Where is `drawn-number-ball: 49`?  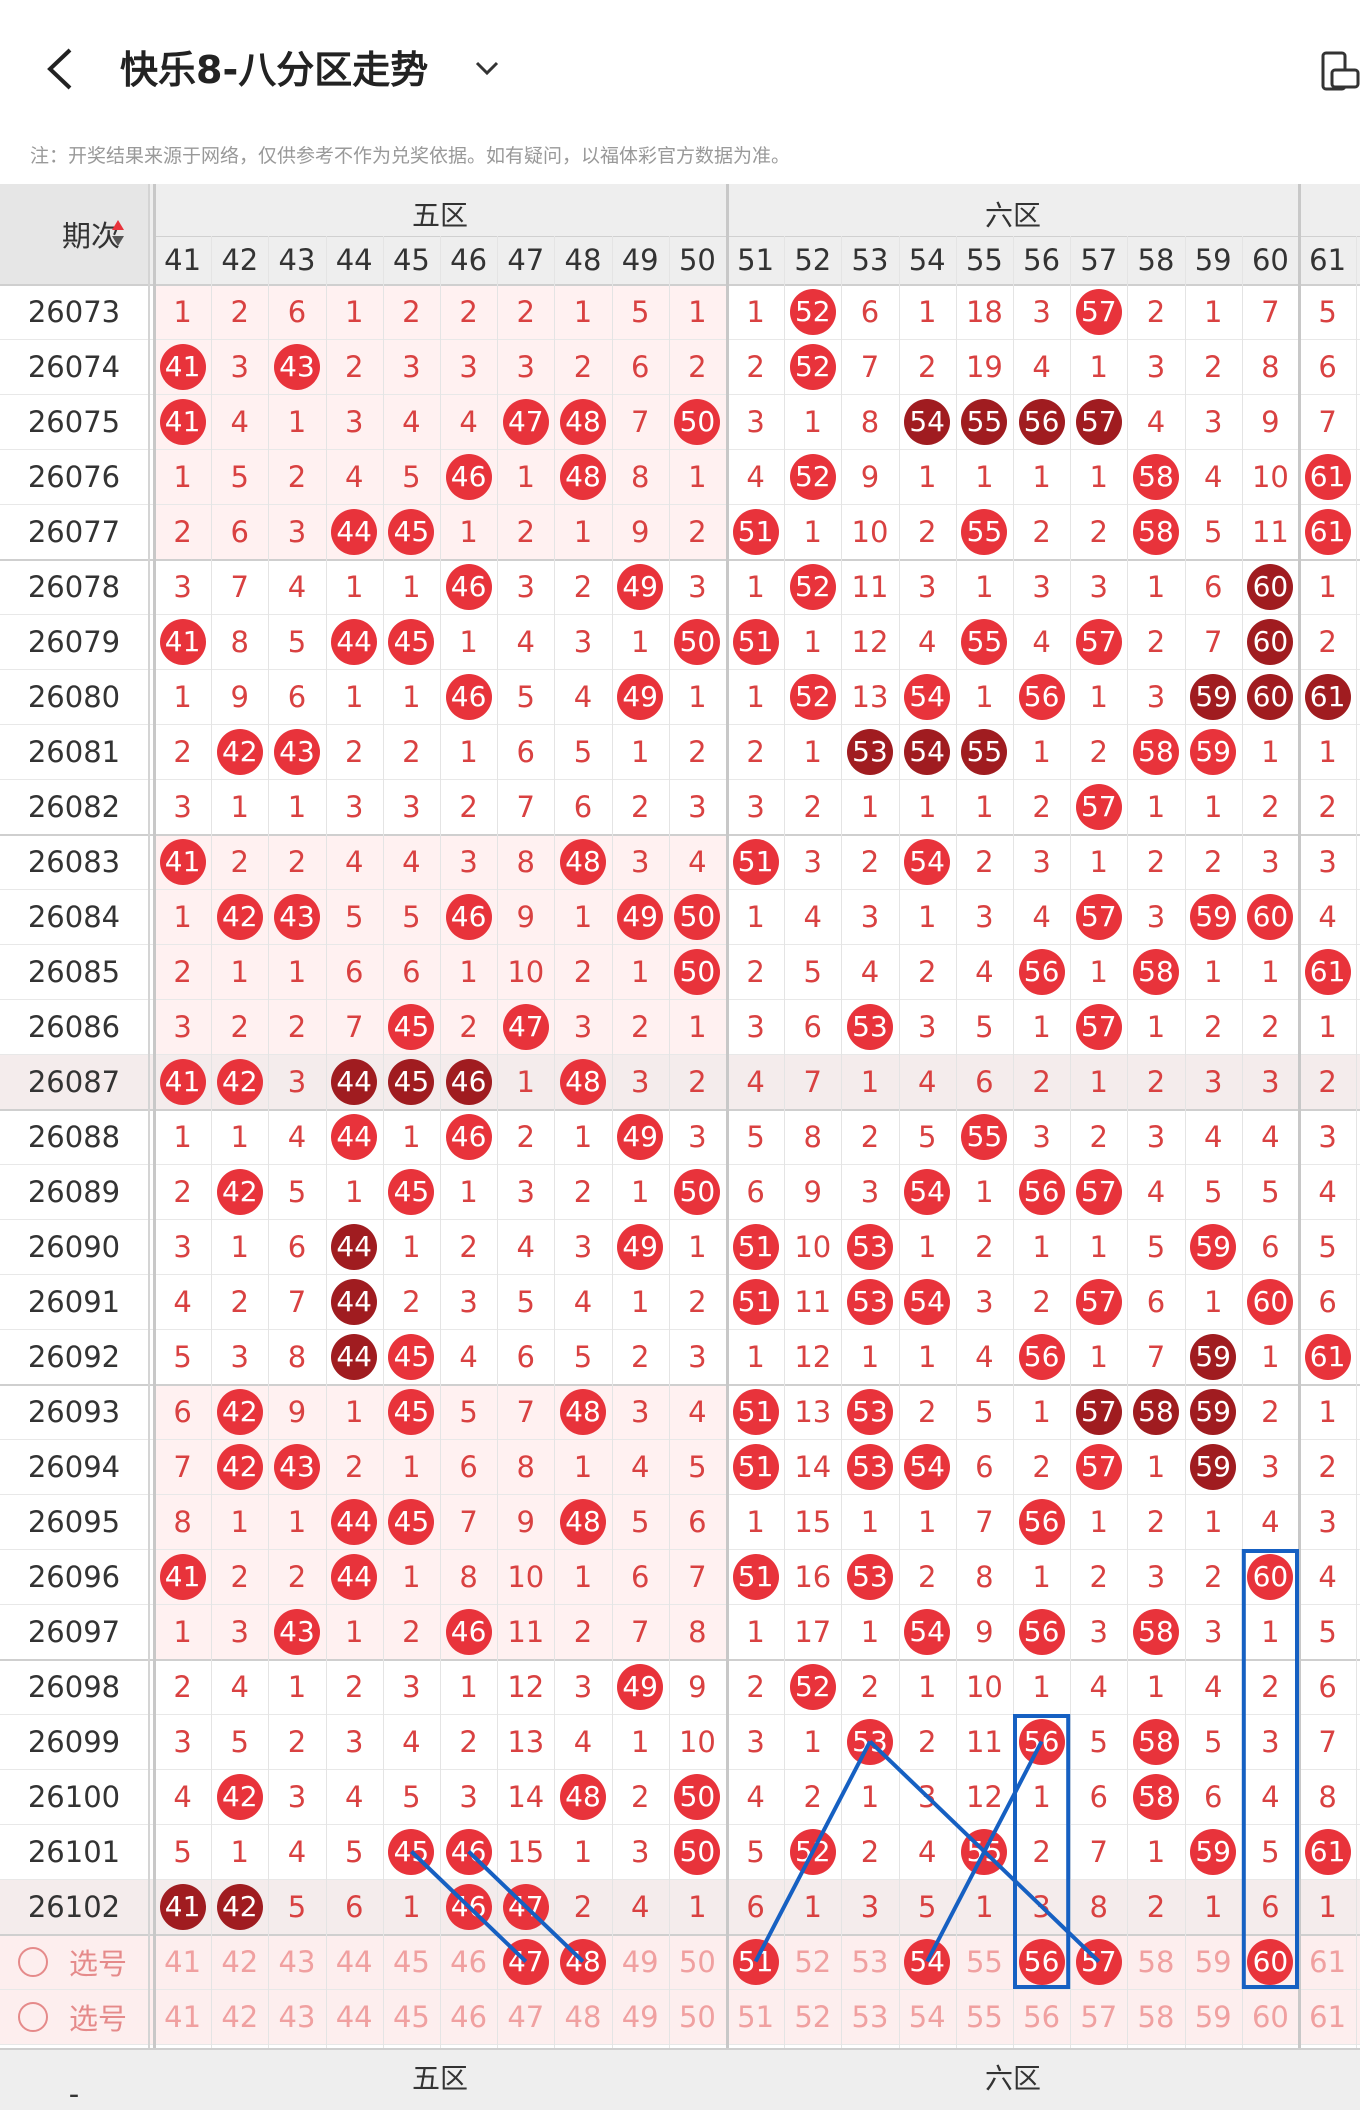 drawn-number-ball: 49 is located at coordinates (640, 1136).